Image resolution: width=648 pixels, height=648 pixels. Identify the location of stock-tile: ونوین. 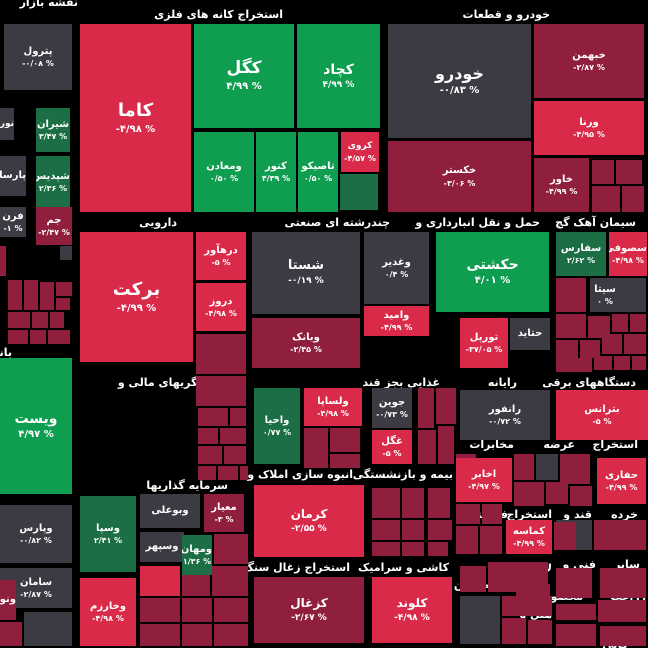
(8, 600).